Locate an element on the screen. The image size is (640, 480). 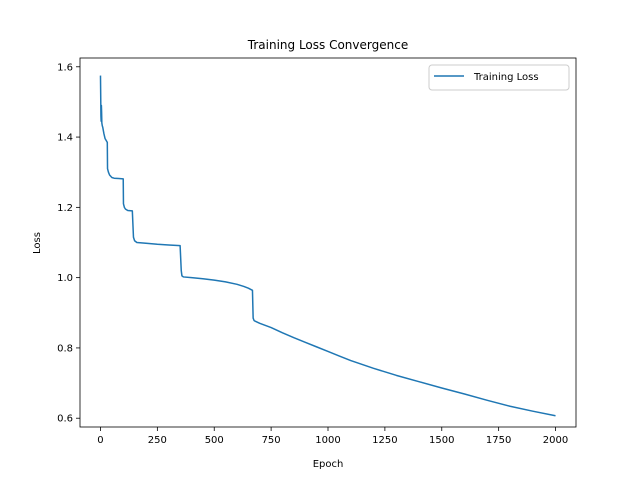
y-tick-label: 1.4 is located at coordinates (65, 138).